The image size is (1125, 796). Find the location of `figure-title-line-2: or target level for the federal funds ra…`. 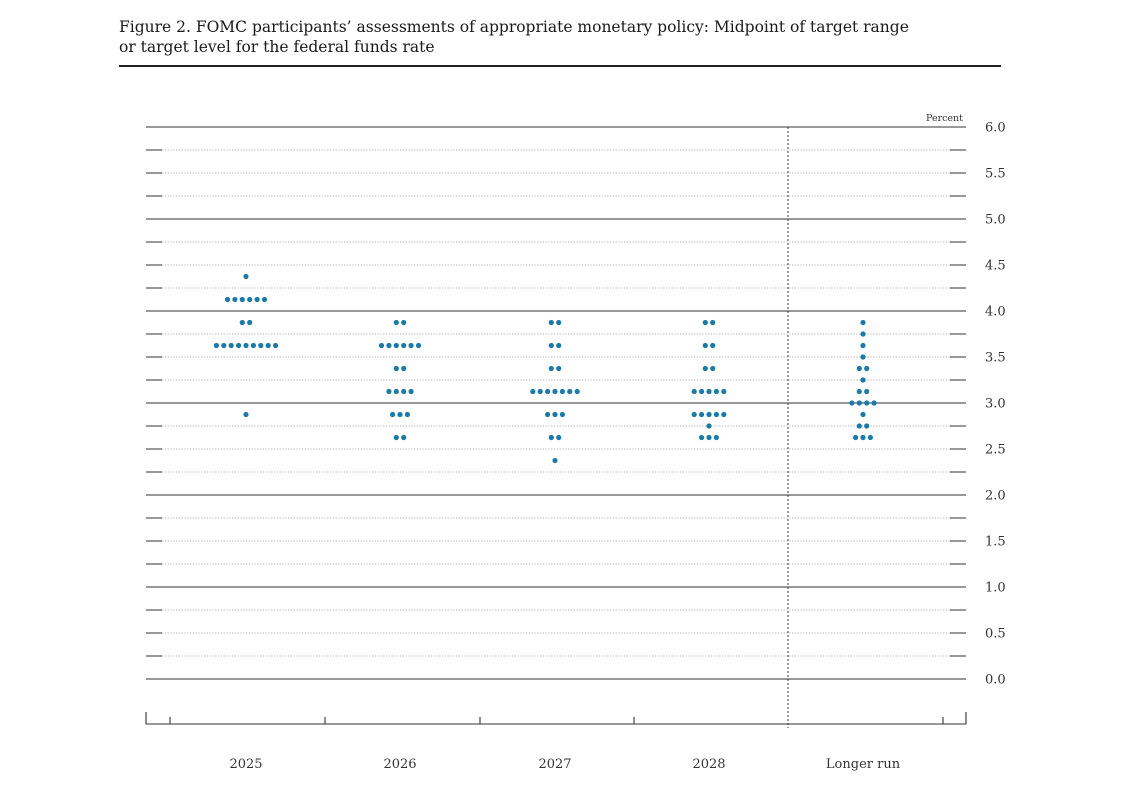

figure-title-line-2: or target level for the federal funds ra… is located at coordinates (277, 47).